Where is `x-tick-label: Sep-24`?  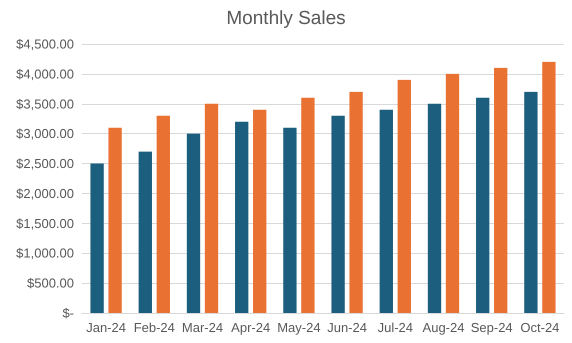 x-tick-label: Sep-24 is located at coordinates (491, 327).